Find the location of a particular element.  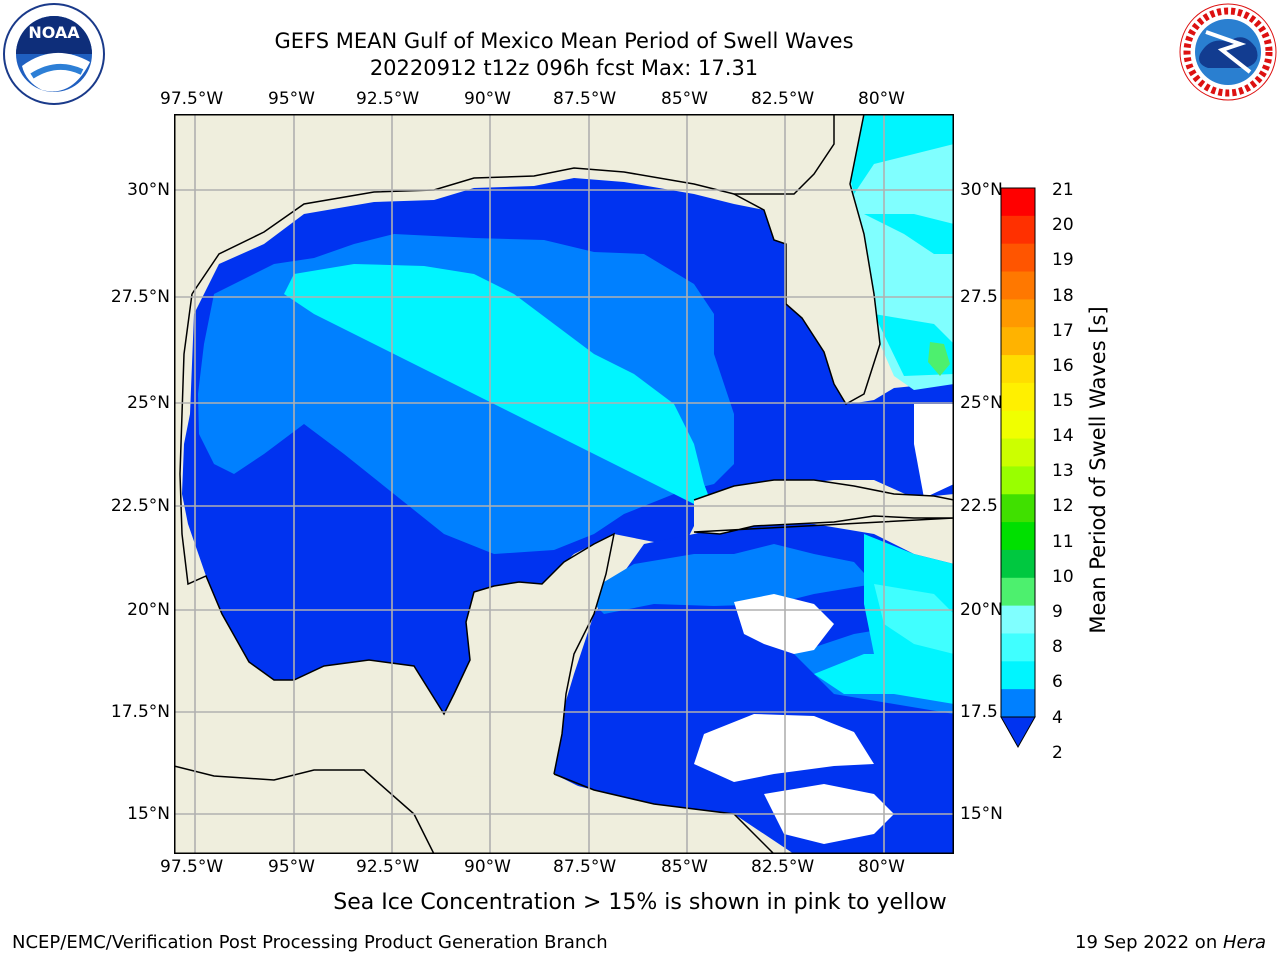

lat-label-left: 17.5°N is located at coordinates (140, 712).